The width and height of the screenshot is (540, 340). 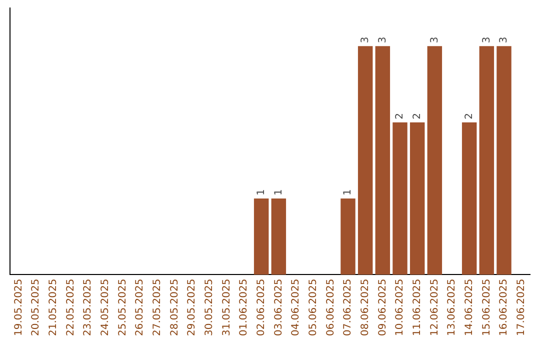 What do you see at coordinates (174, 307) in the screenshot?
I see `x-tick-label: 28.05.2025` at bounding box center [174, 307].